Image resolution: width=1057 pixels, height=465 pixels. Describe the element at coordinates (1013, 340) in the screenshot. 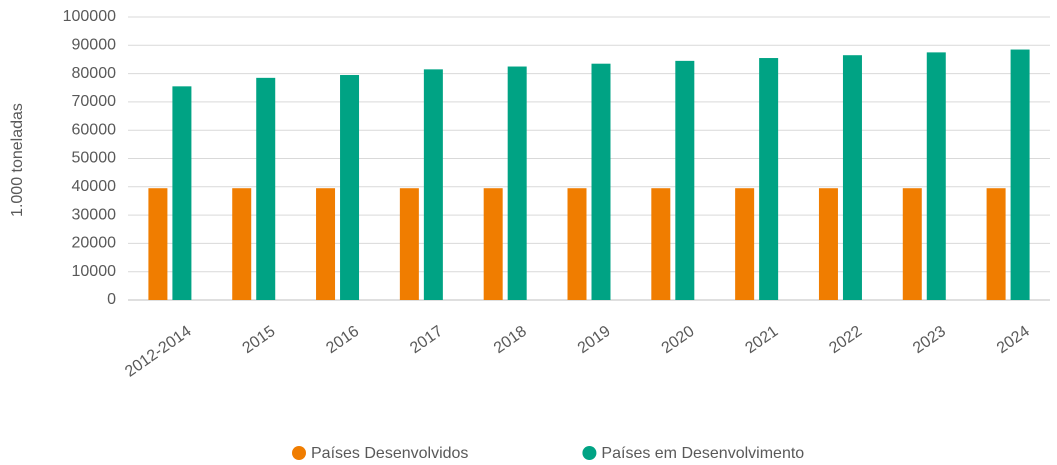

I see `x-tick-label: 2024` at that location.